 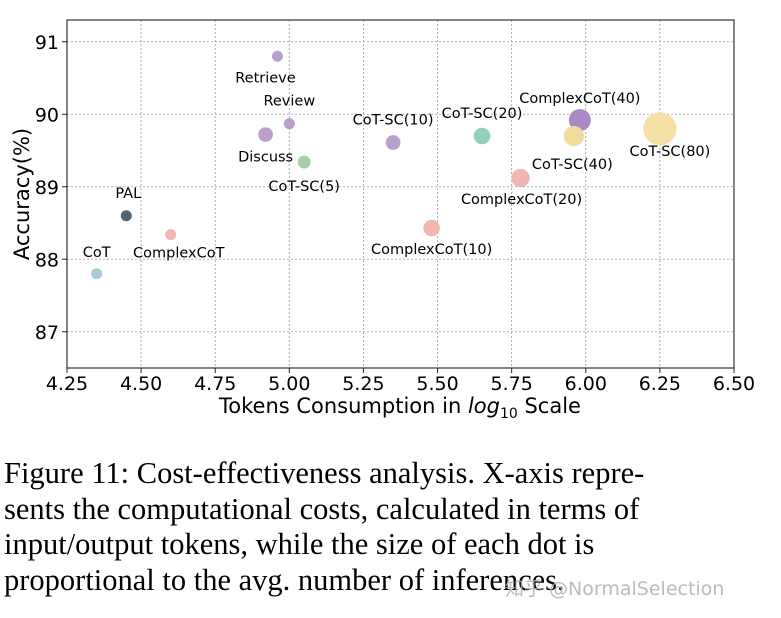 I want to click on point-label: PAL, so click(x=128, y=194).